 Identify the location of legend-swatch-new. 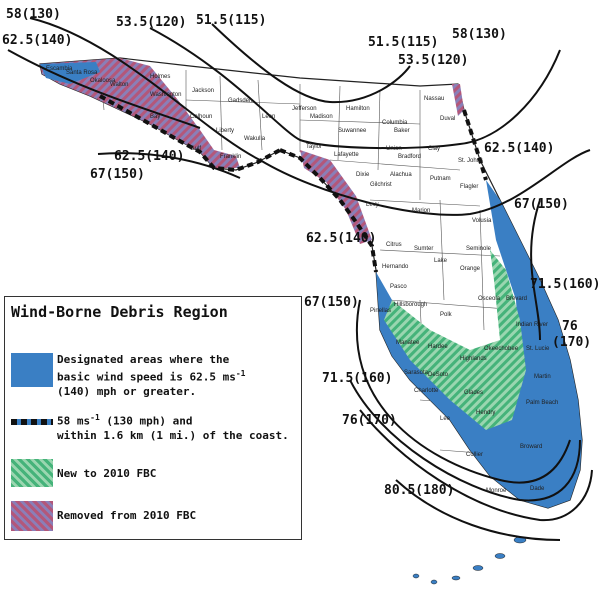
(32, 473).